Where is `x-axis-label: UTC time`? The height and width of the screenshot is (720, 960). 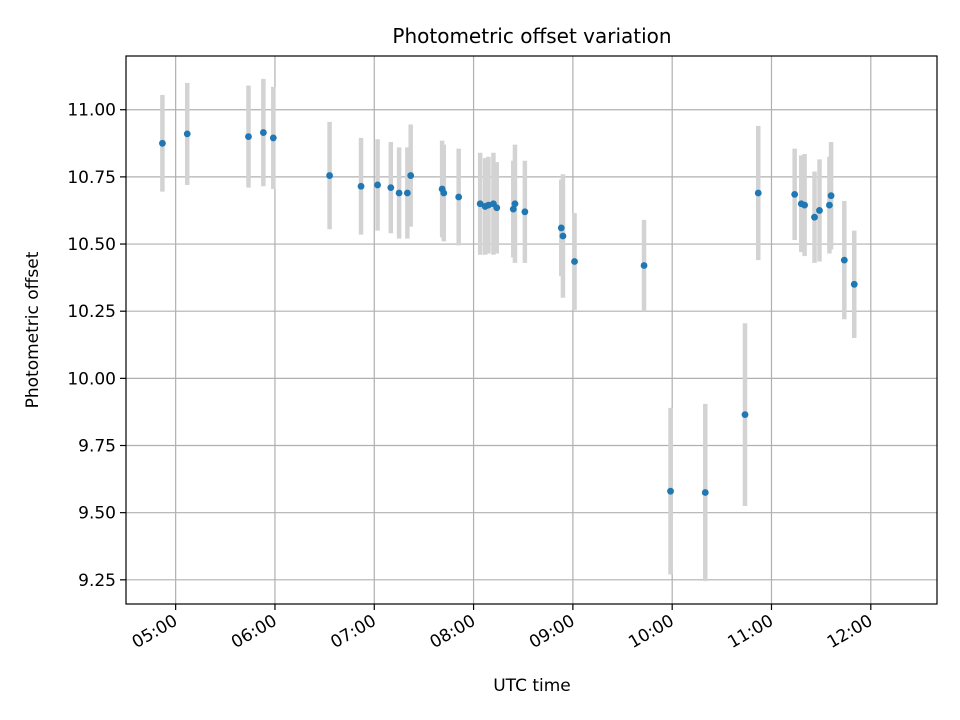 x-axis-label: UTC time is located at coordinates (532, 686).